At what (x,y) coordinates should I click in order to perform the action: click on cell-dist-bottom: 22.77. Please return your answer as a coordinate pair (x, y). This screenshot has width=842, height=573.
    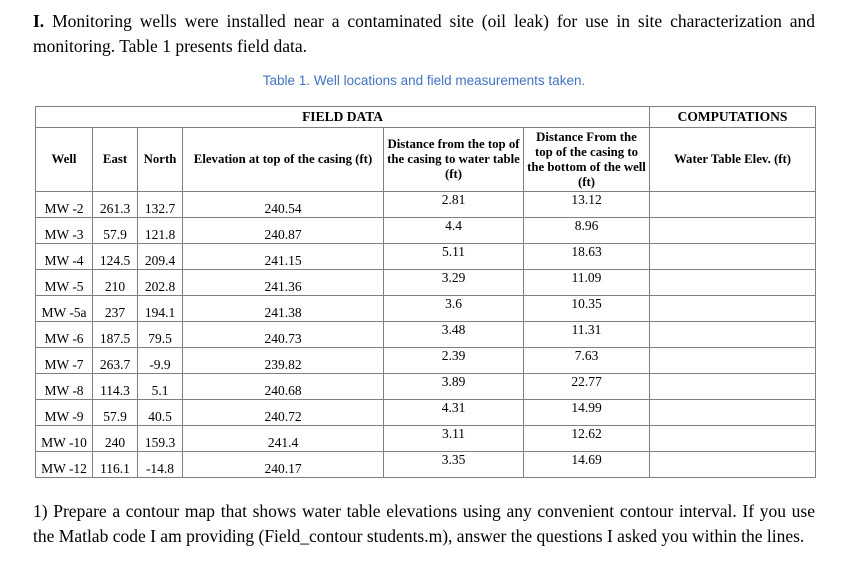
    Looking at the image, I should click on (586, 386).